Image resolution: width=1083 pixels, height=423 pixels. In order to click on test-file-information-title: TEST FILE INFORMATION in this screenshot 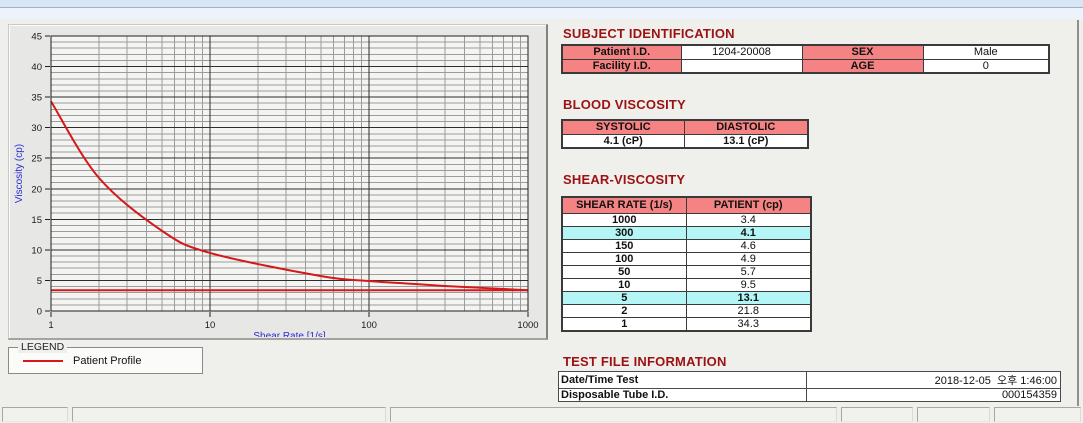, I will do `click(645, 361)`.